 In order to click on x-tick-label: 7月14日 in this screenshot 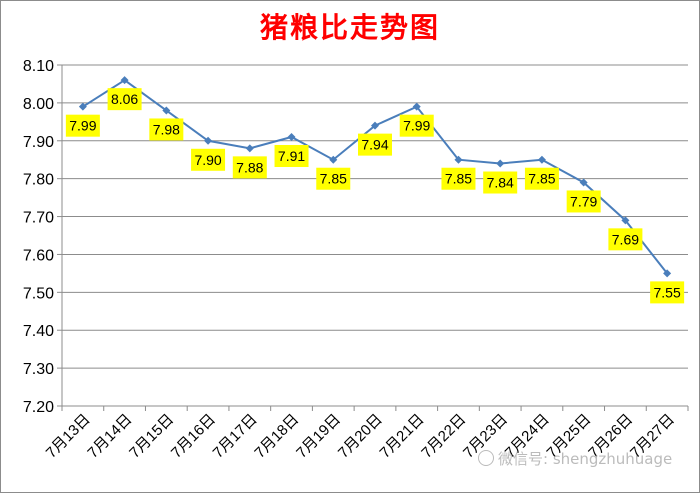, I will do `click(109, 436)`.